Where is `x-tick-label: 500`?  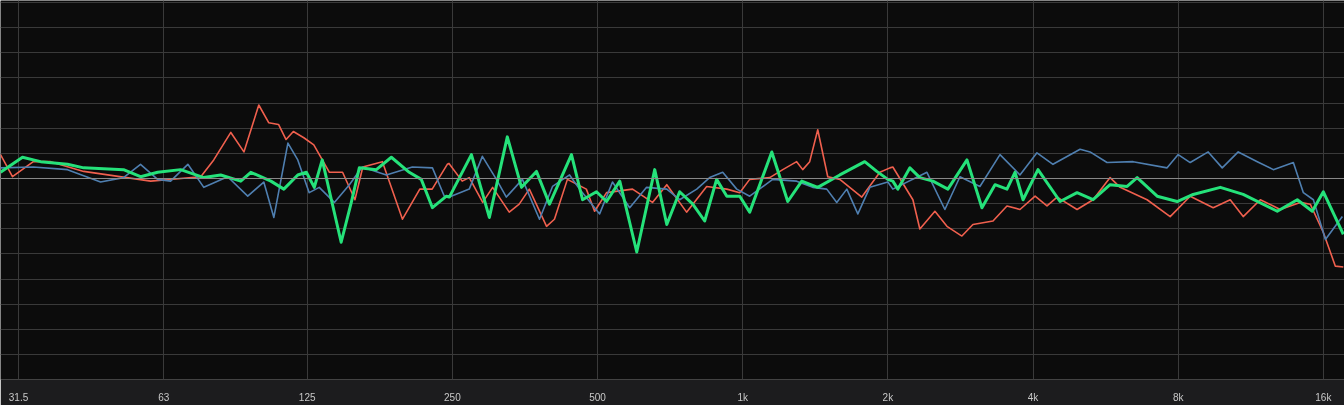
x-tick-label: 500 is located at coordinates (598, 397).